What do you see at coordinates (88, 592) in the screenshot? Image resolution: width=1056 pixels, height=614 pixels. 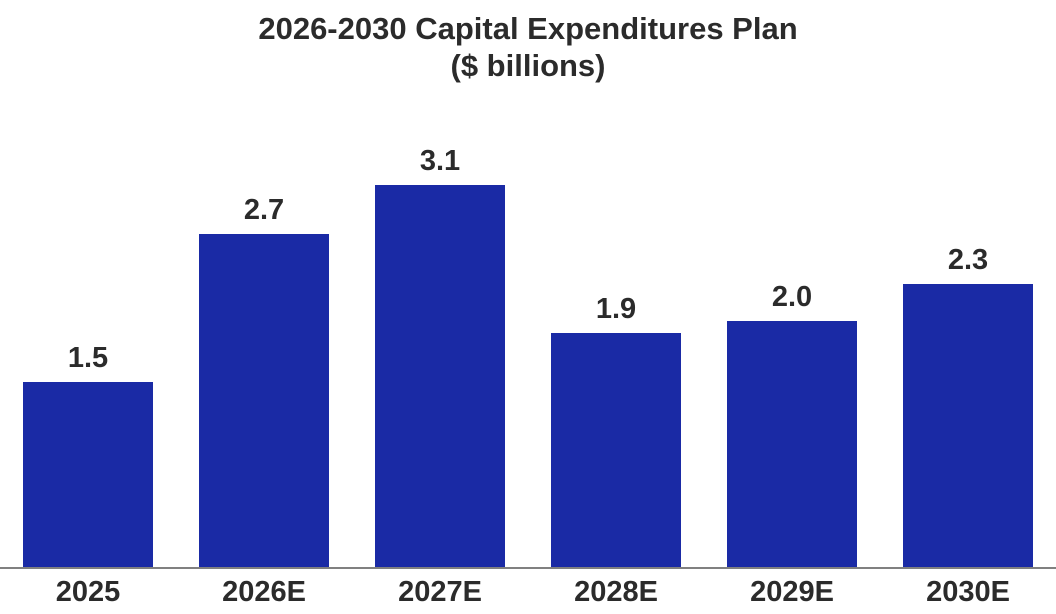 I see `x-axis-label: 2025` at bounding box center [88, 592].